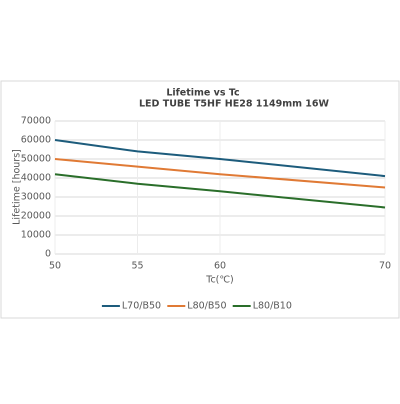 Image resolution: width=400 pixels, height=404 pixels. Describe the element at coordinates (219, 280) in the screenshot. I see `x-axis-label: Tc(℃)` at that location.